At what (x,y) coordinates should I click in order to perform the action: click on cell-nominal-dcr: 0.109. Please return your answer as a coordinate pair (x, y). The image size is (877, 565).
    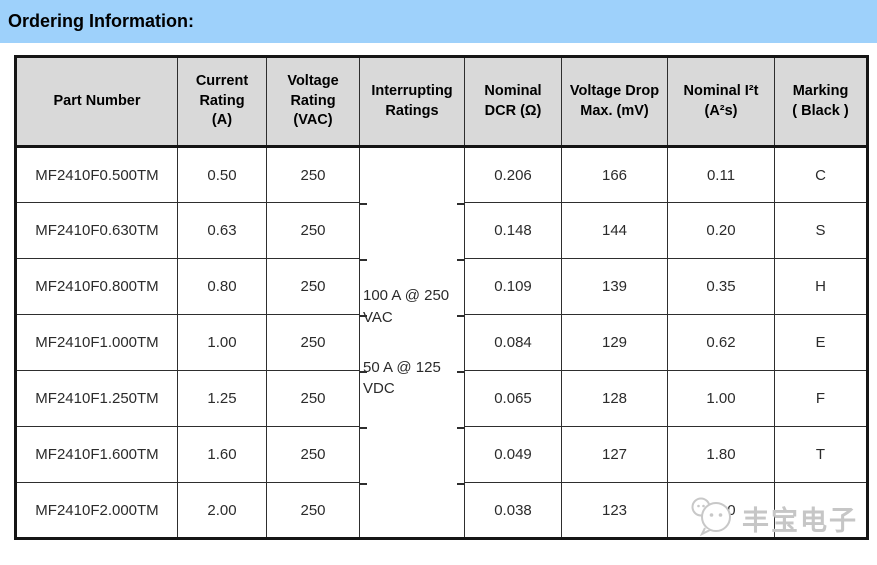
    Looking at the image, I should click on (513, 286).